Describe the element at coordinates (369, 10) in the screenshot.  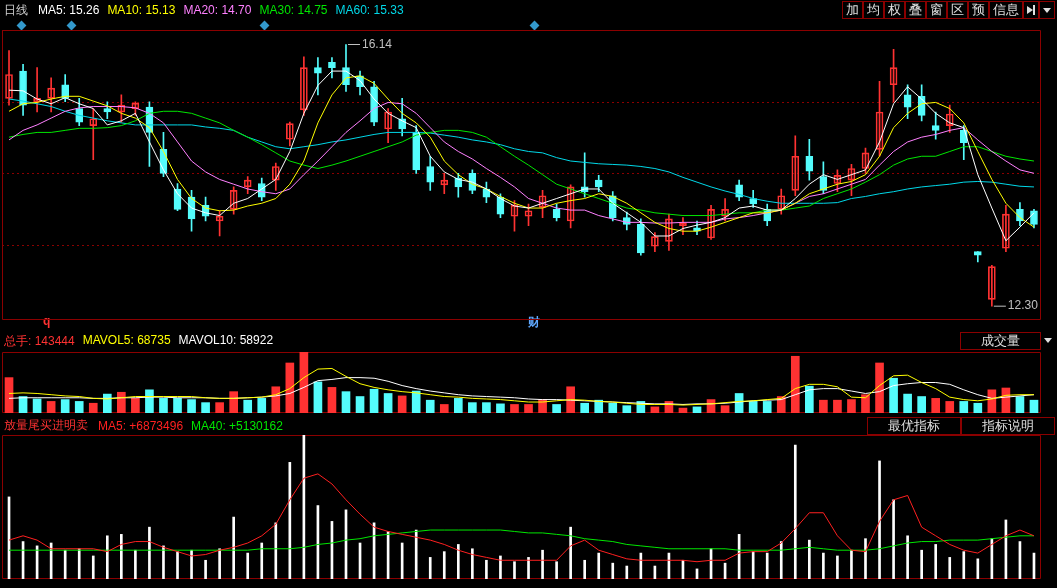
I see `text: MA60: 15.33` at that location.